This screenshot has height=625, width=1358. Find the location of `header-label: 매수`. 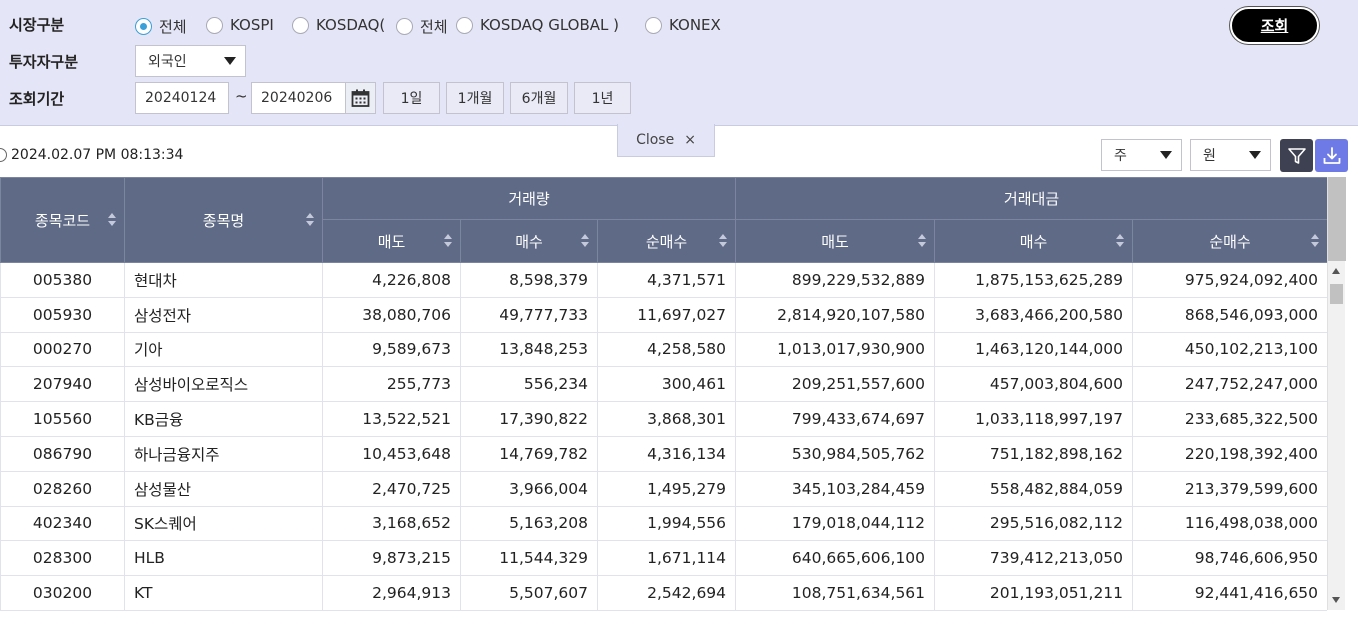

header-label: 매수 is located at coordinates (529, 241).